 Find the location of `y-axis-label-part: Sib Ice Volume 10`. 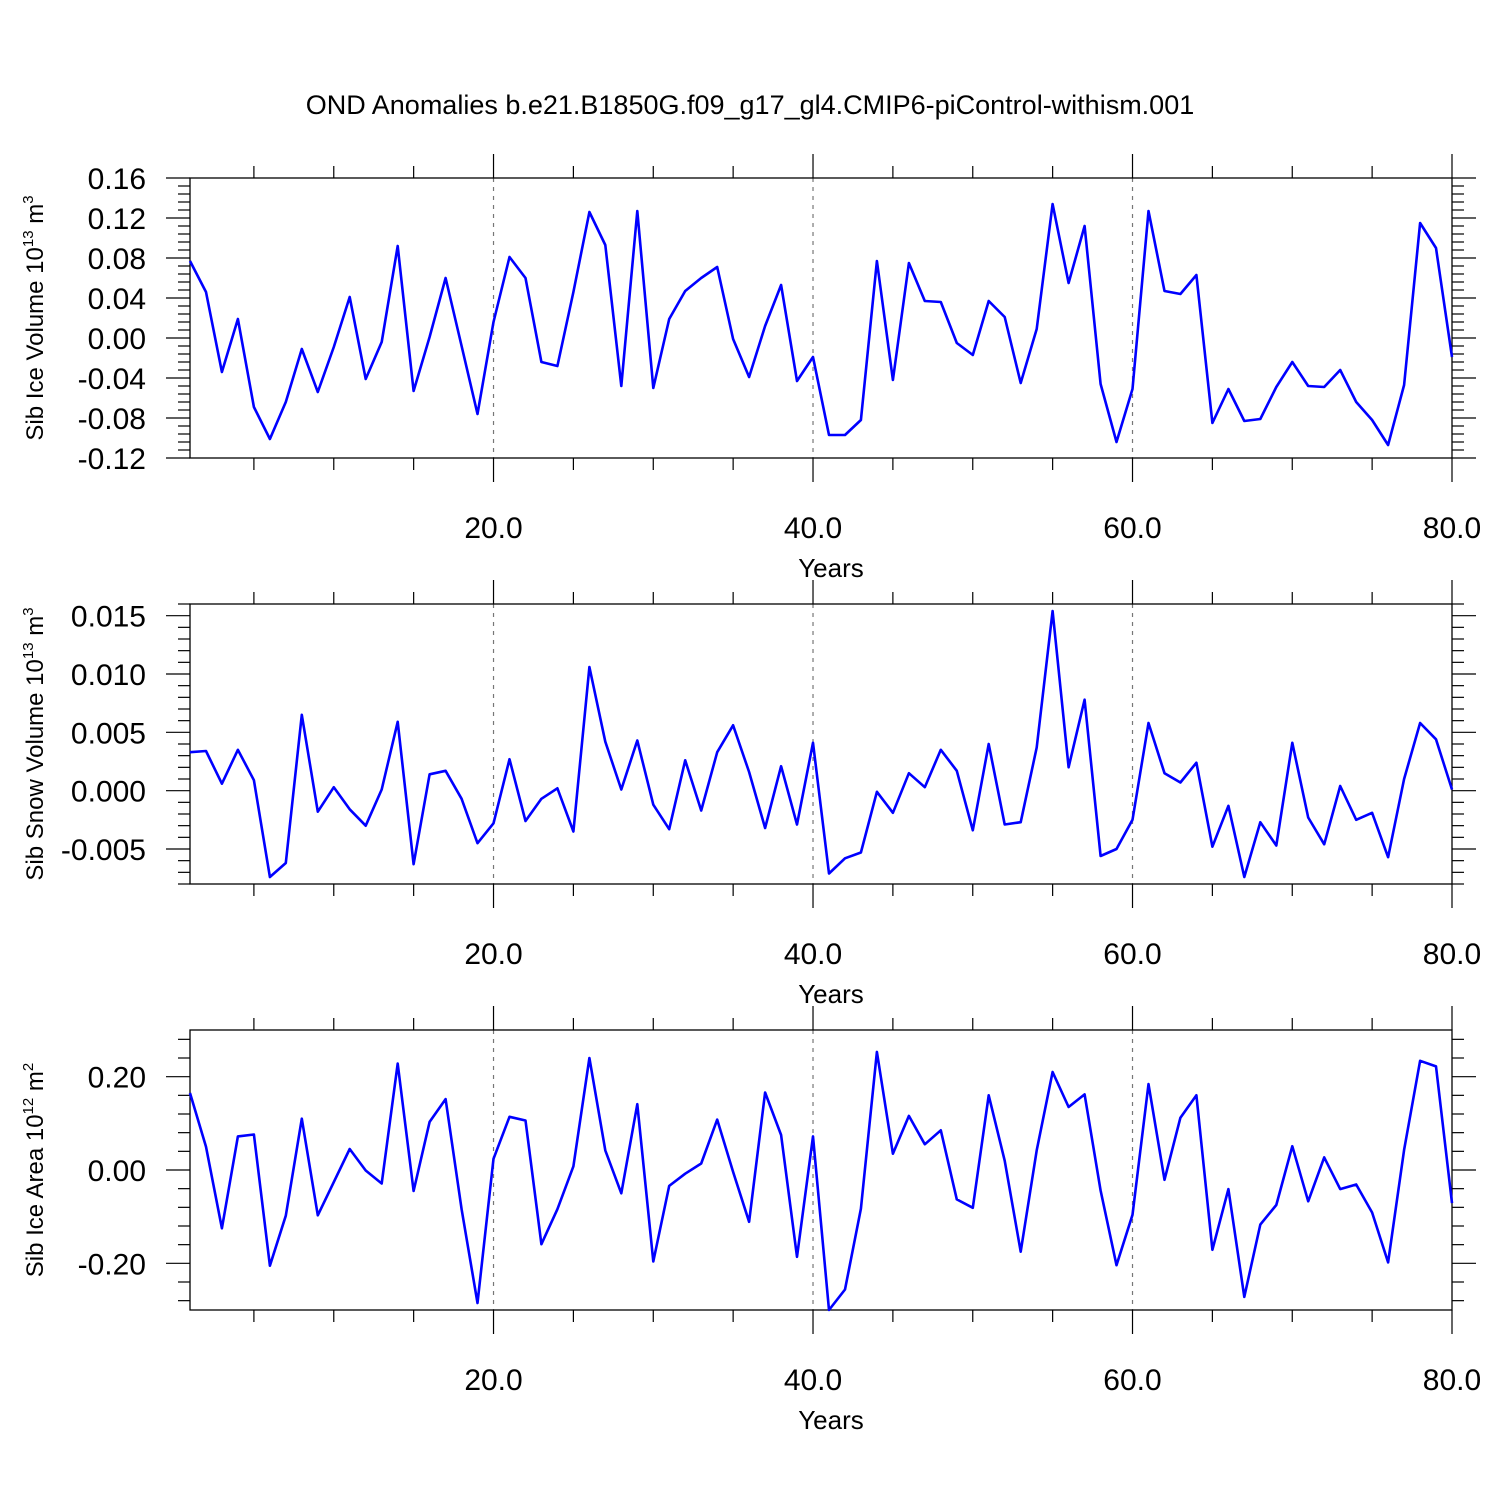

y-axis-label-part: Sib Ice Volume 10 is located at coordinates (35, 343).